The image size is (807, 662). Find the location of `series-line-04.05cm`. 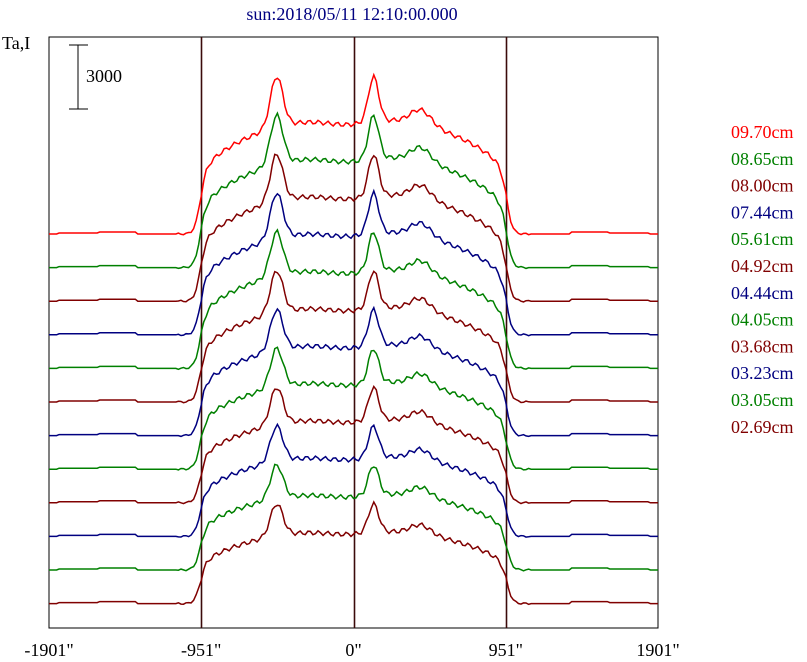

series-line-04.05cm is located at coordinates (353, 408).